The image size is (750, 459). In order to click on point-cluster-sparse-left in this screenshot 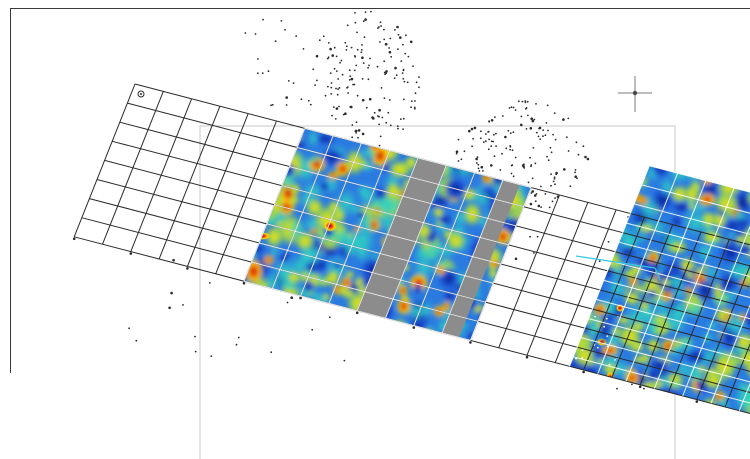, I will do `click(287, 62)`.